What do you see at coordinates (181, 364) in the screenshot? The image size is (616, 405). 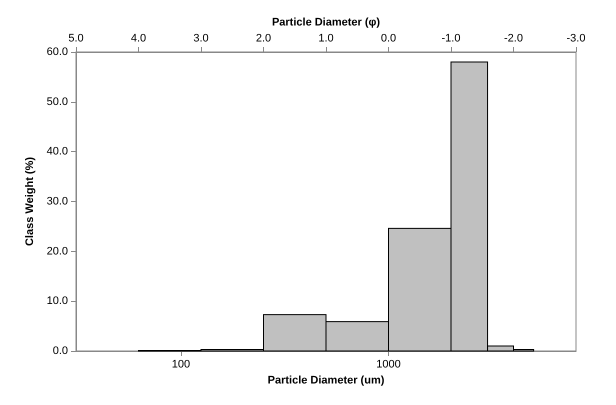 I see `x-tick-label: 100` at bounding box center [181, 364].